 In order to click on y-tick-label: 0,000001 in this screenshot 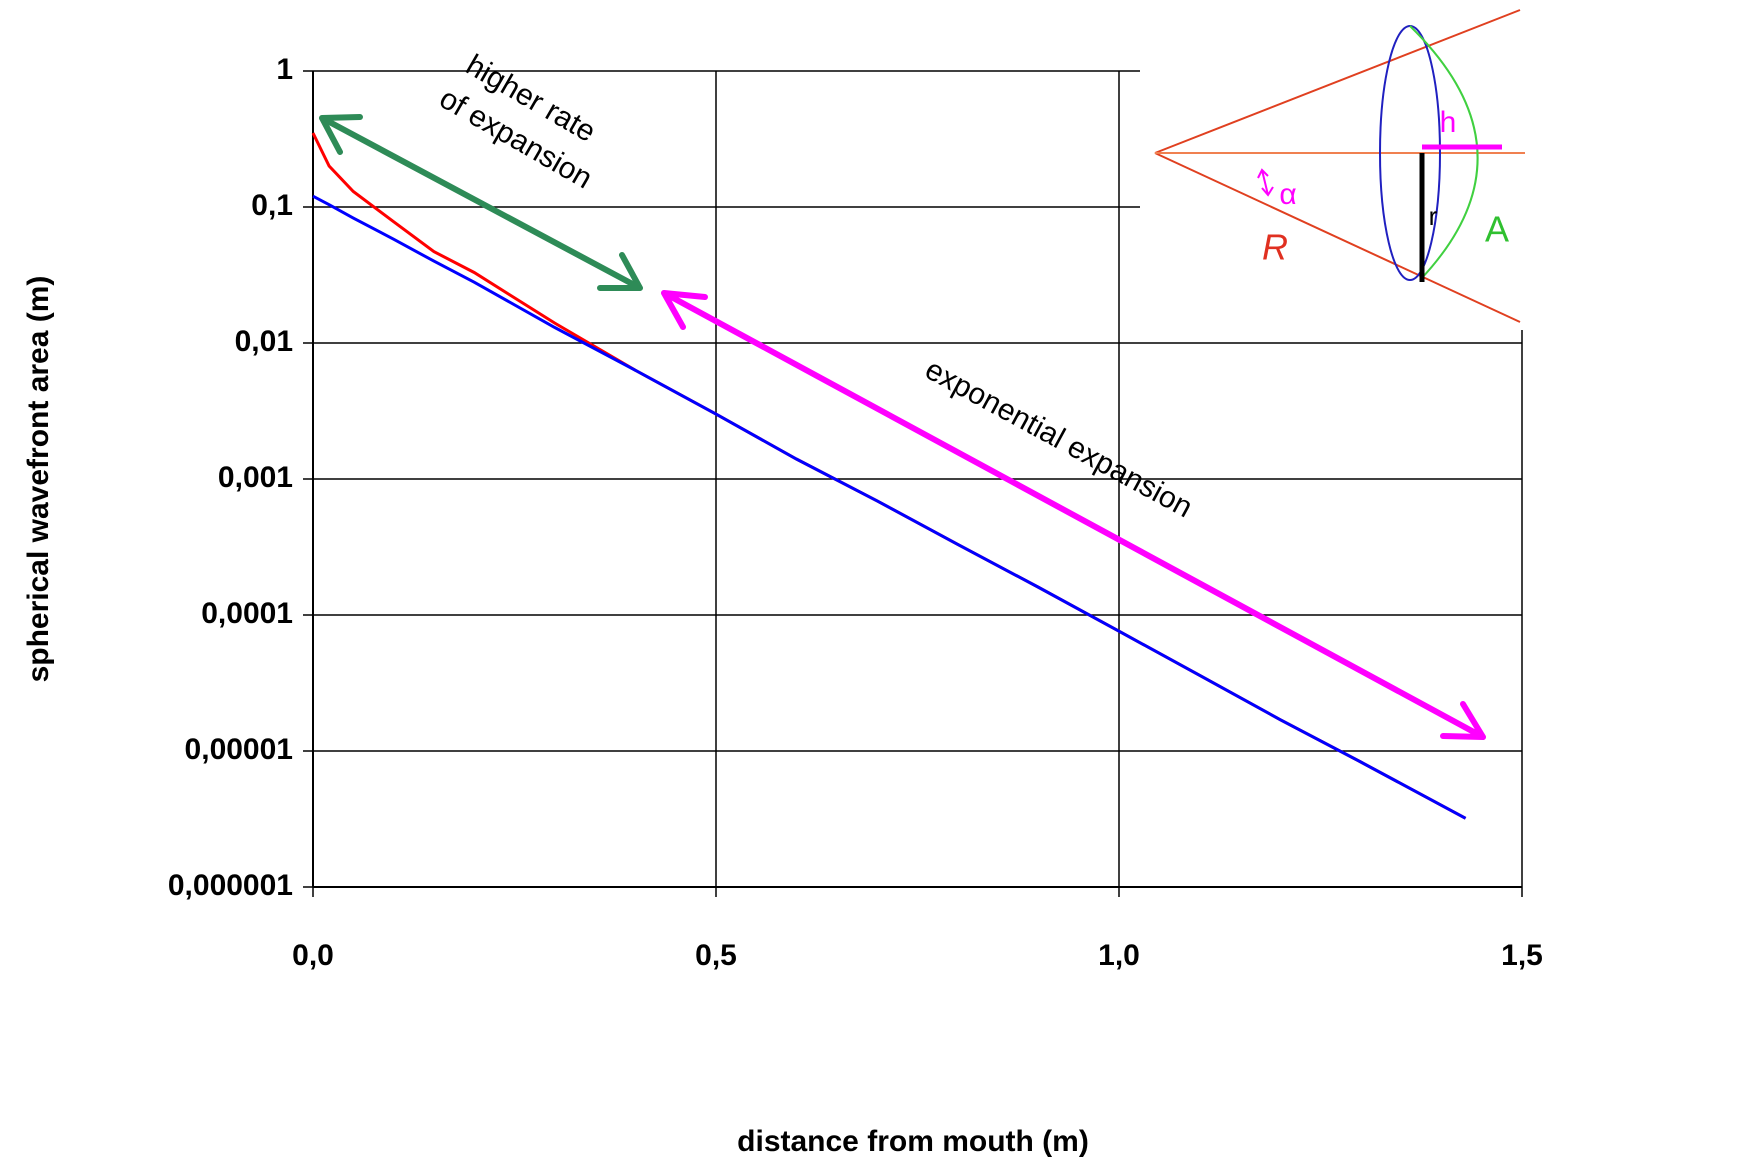, I will do `click(230, 885)`.